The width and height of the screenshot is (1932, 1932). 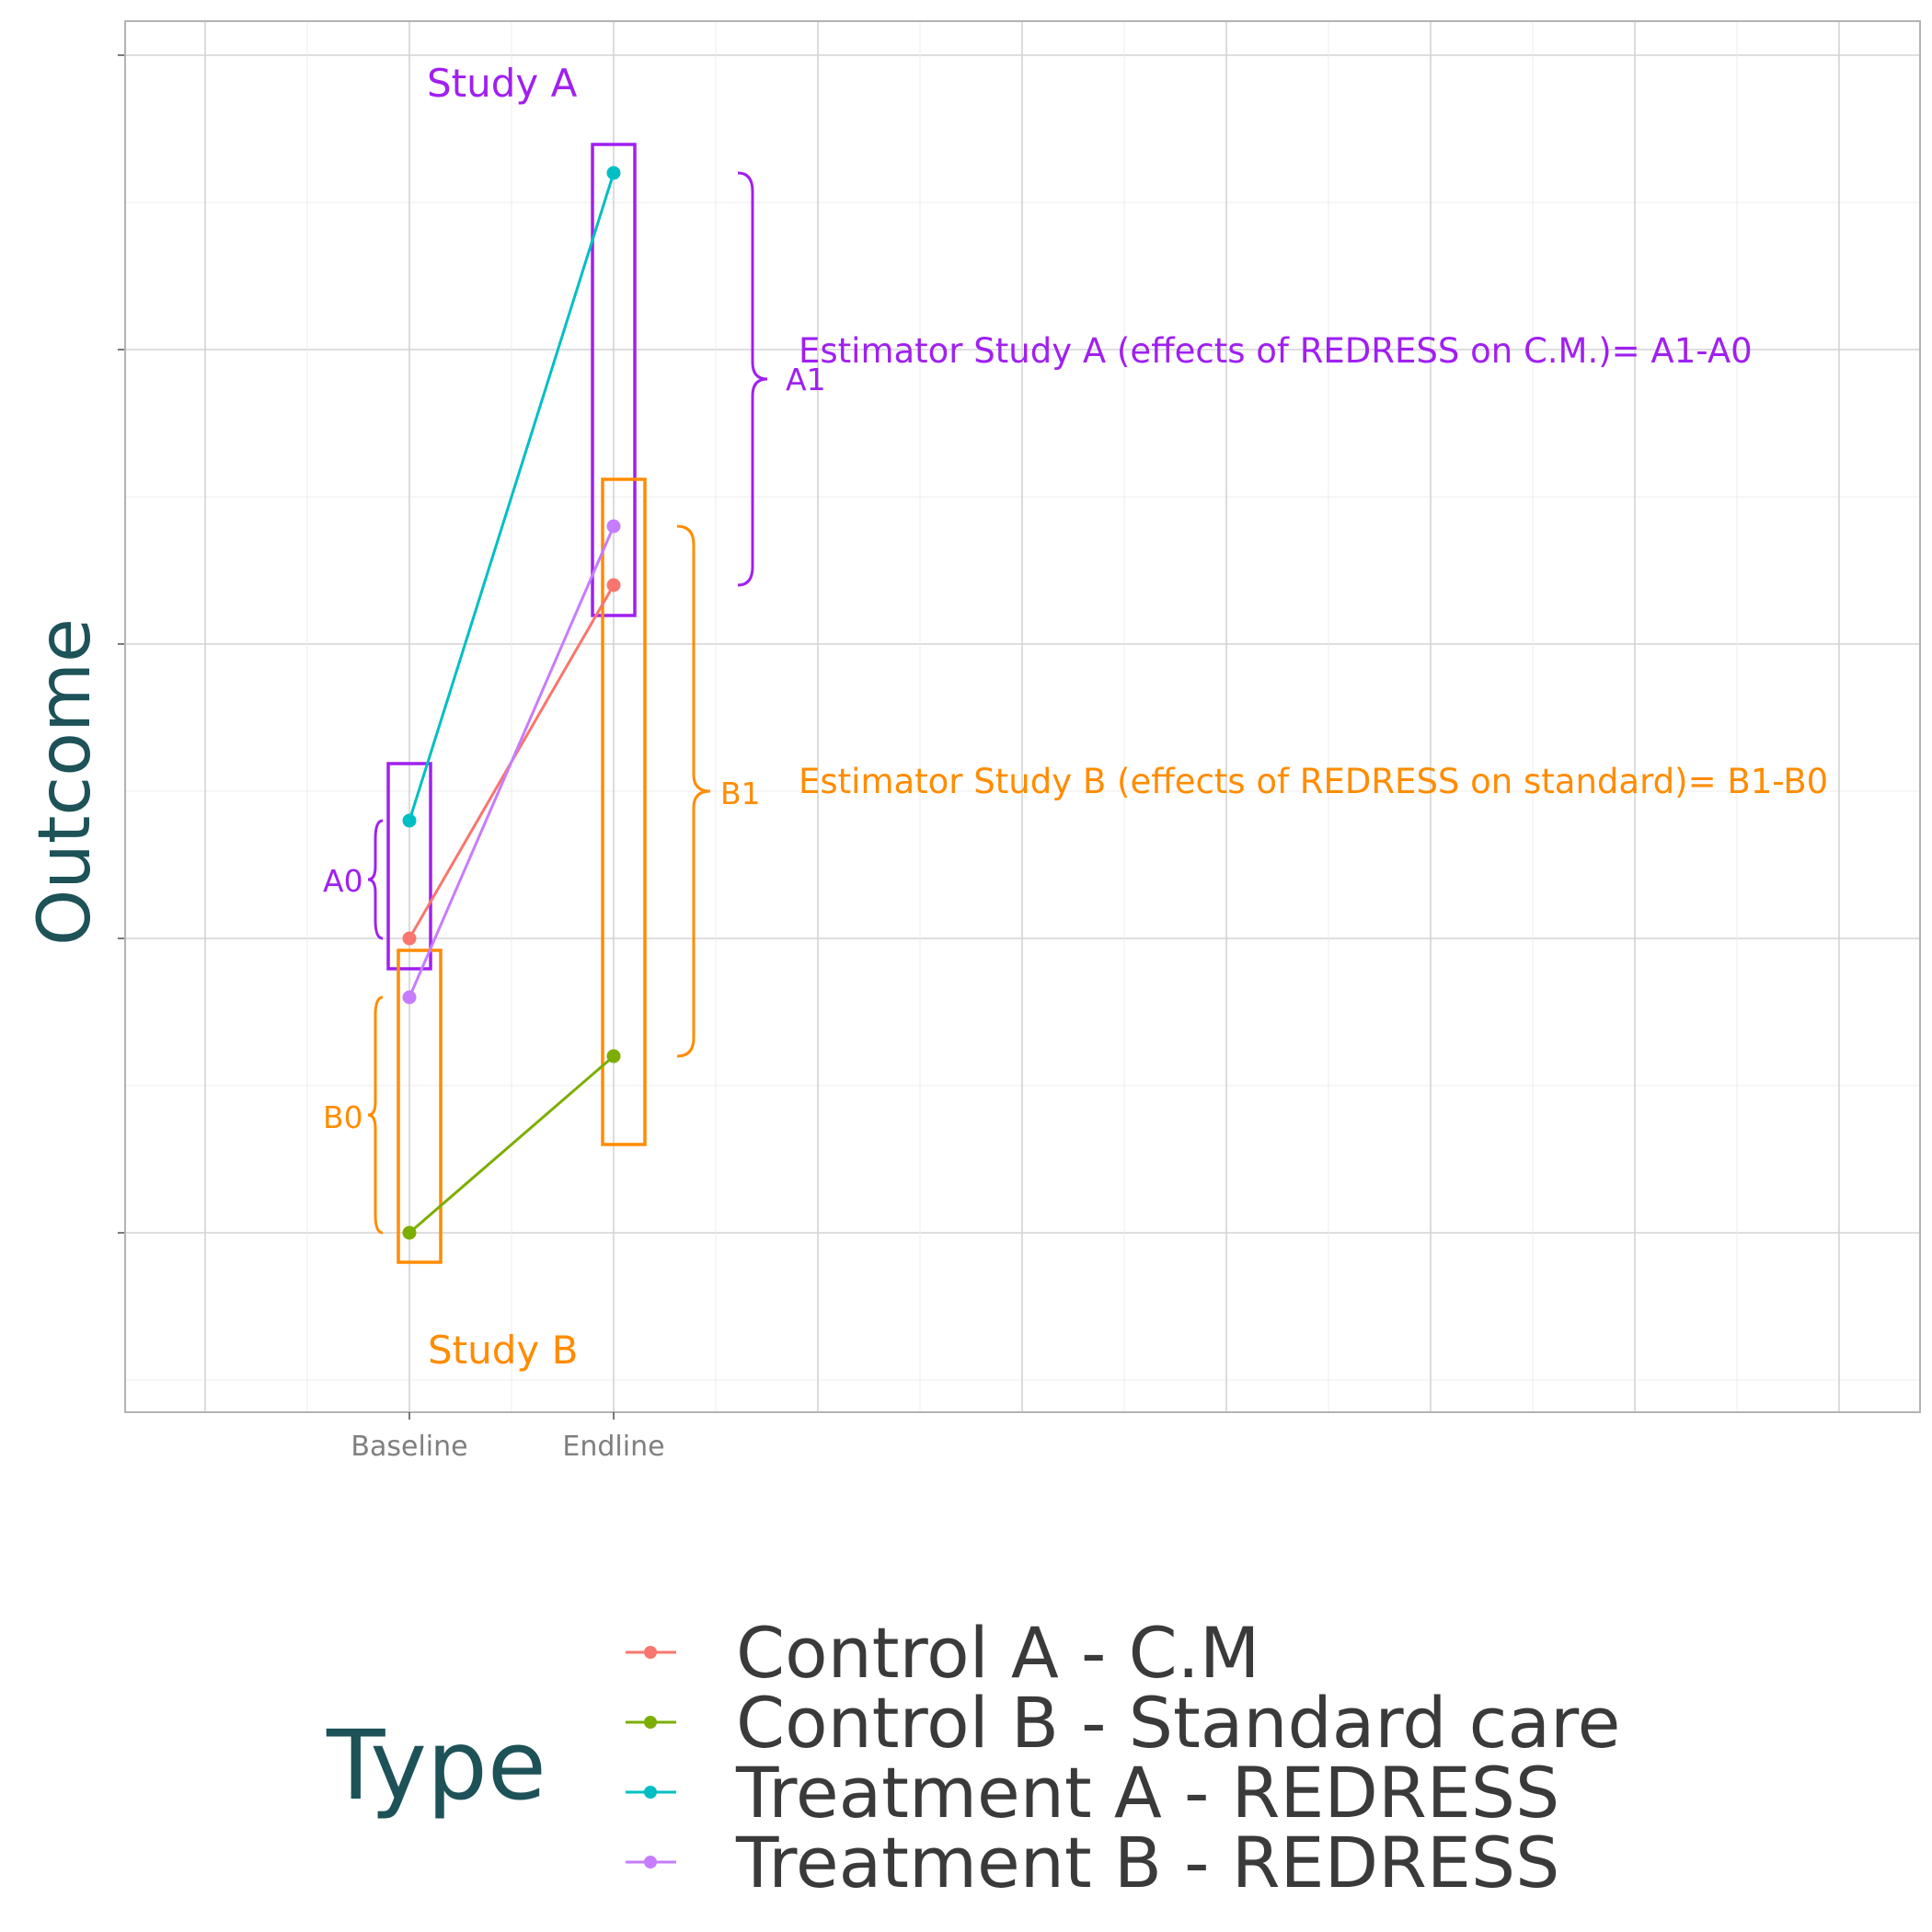 What do you see at coordinates (502, 83) in the screenshot?
I see `study-a-label: Study A` at bounding box center [502, 83].